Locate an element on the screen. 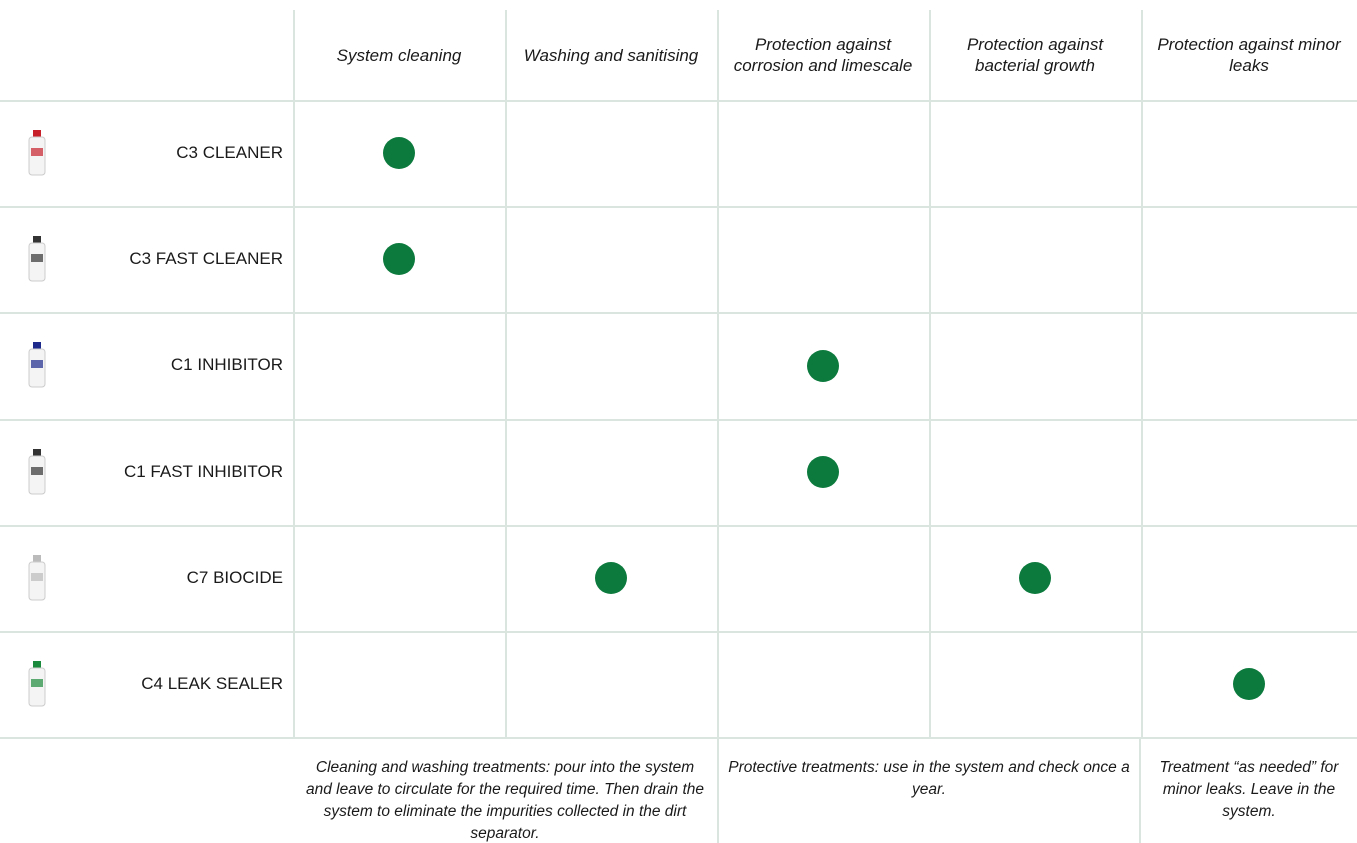 Image resolution: width=1357 pixels, height=843 pixels. product-name: C3 FAST CLEANER is located at coordinates (206, 259).